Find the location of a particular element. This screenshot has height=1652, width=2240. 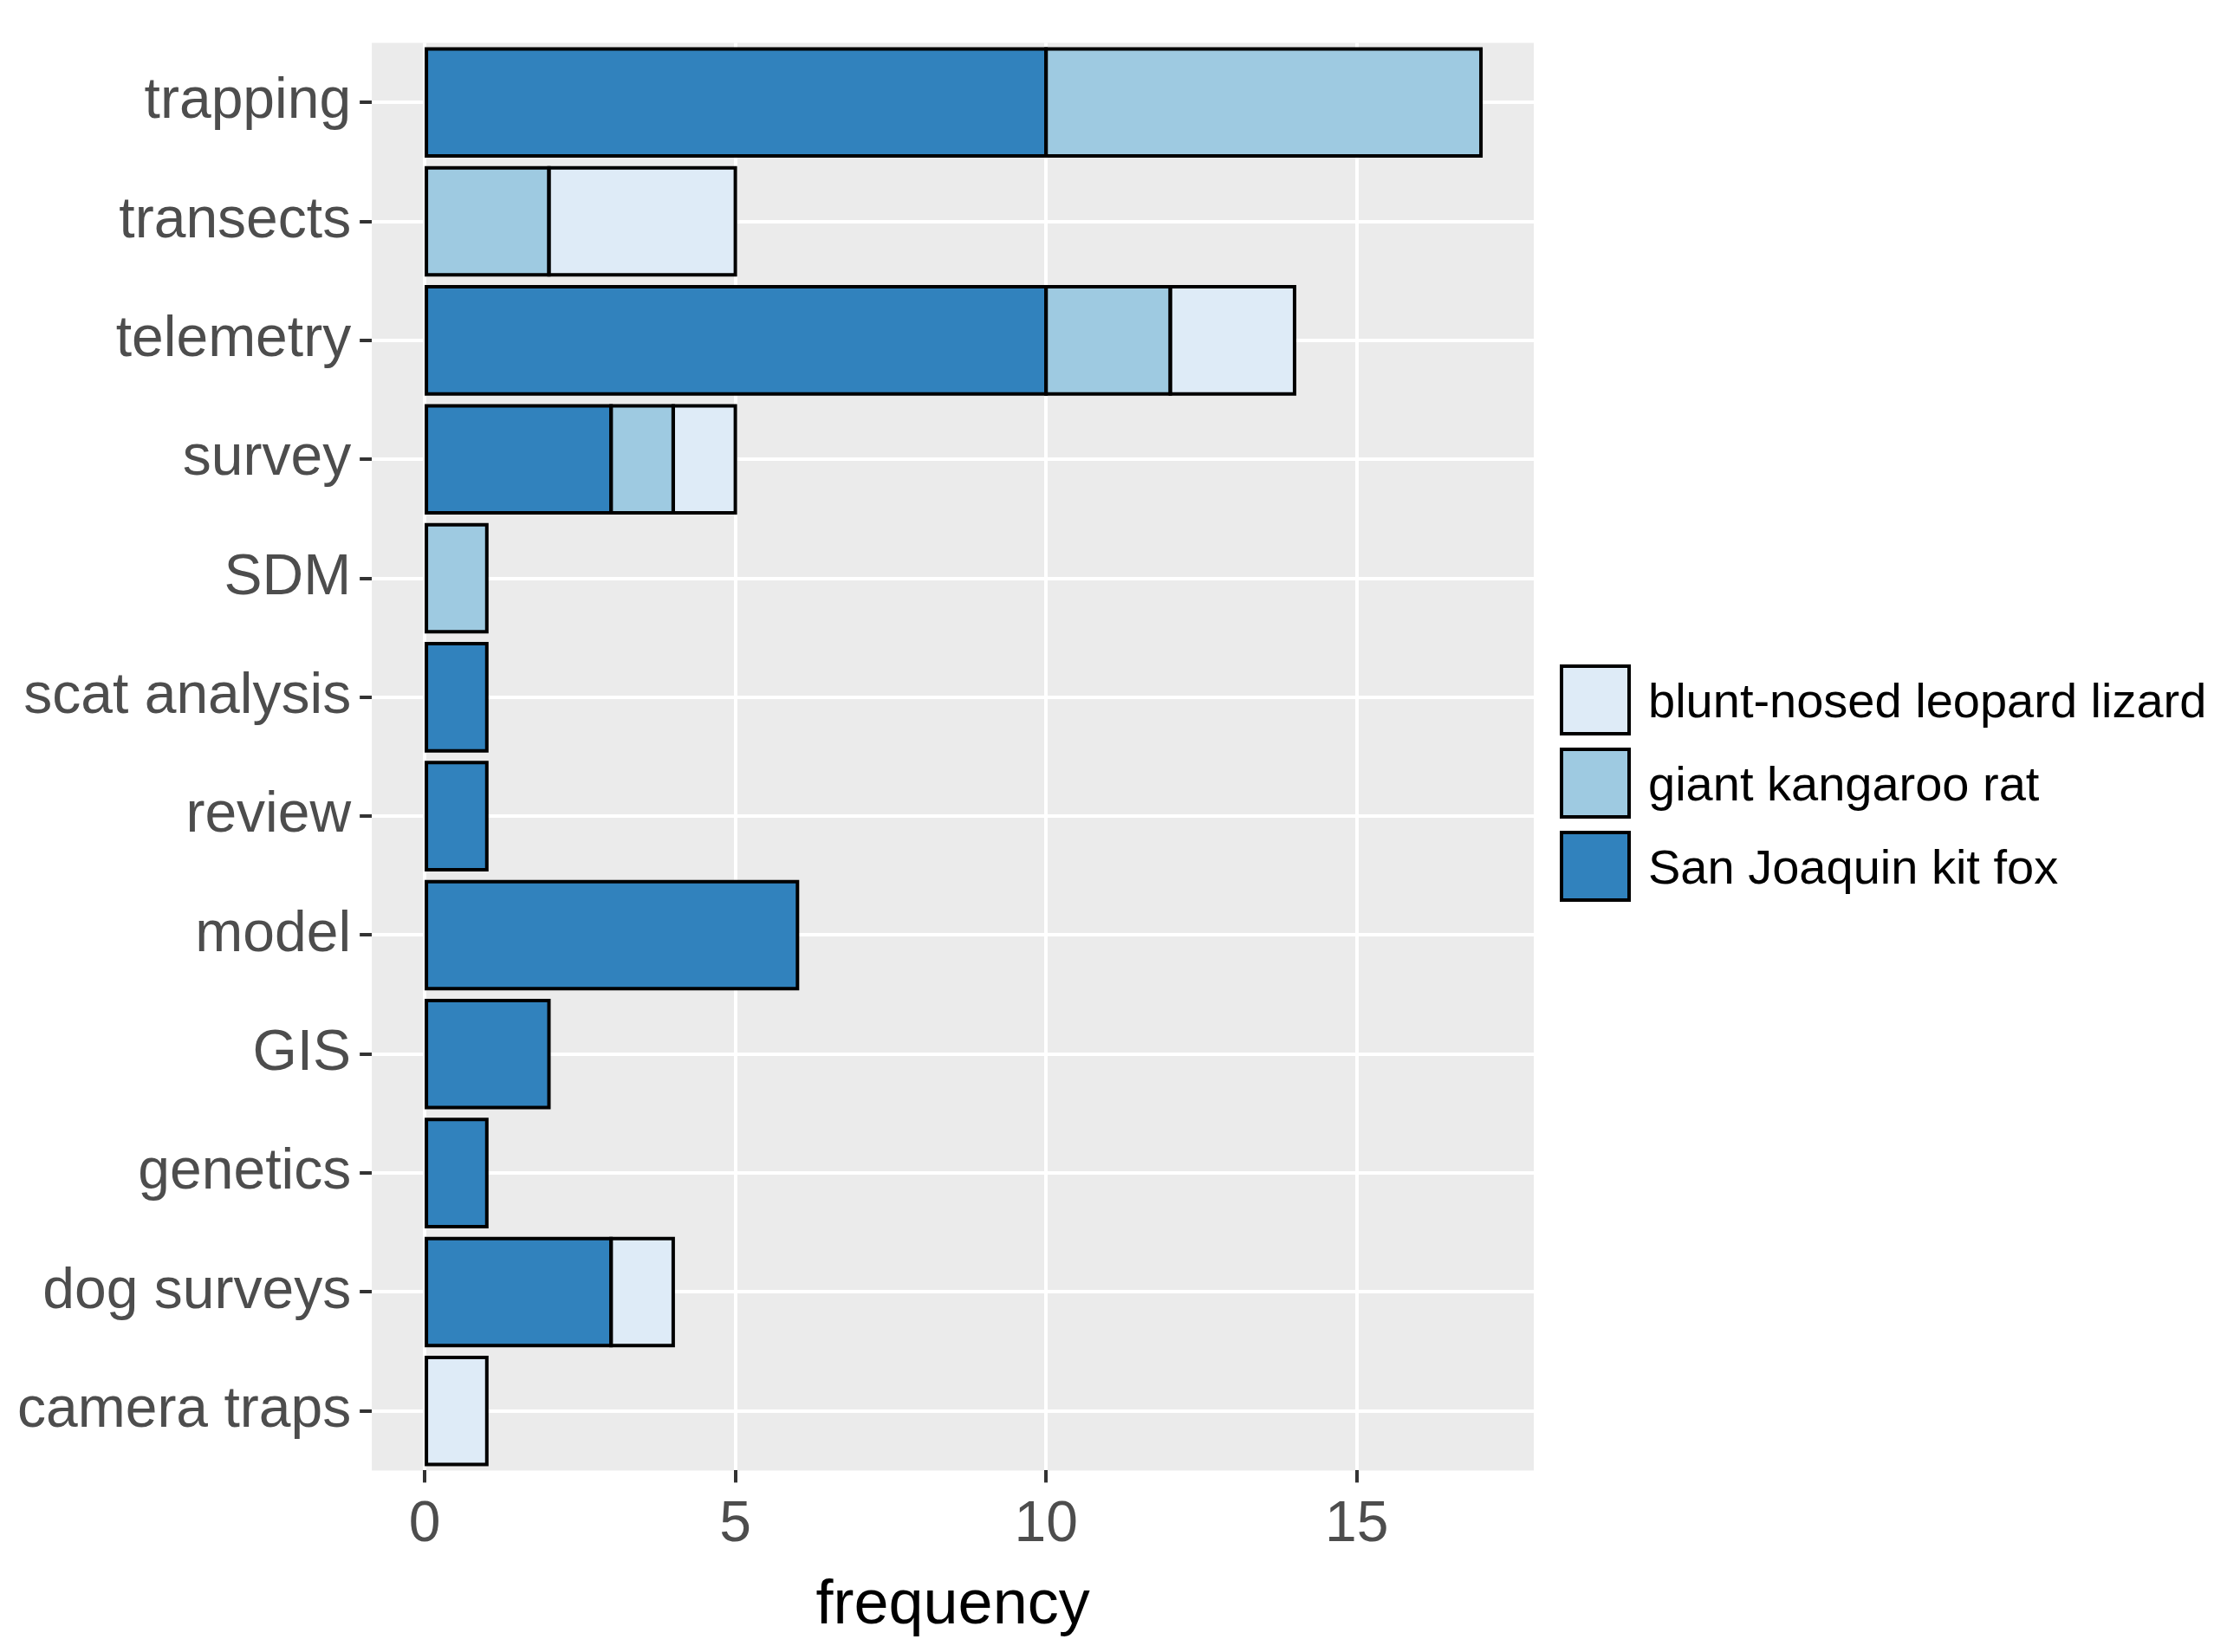

y-tick-label: survey is located at coordinates (267, 455).